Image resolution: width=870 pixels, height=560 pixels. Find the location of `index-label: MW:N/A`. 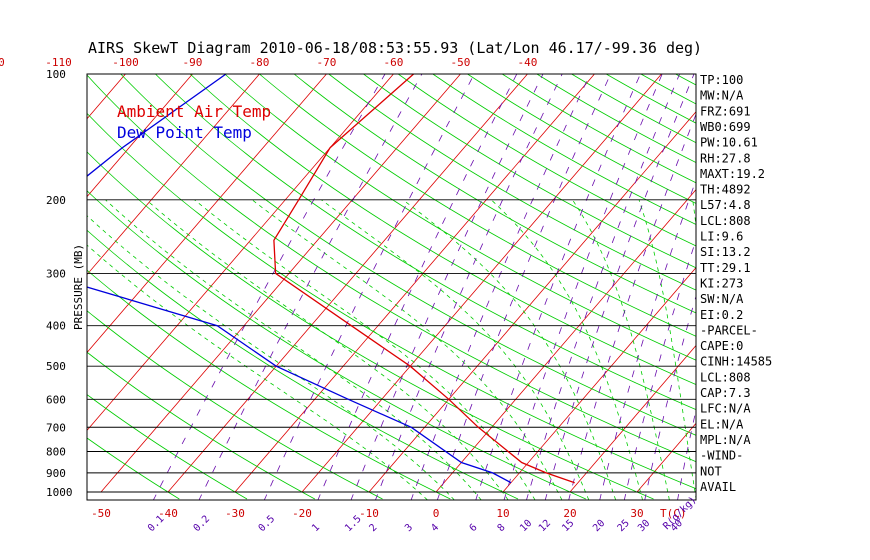

index-label: MW:N/A is located at coordinates (722, 96).